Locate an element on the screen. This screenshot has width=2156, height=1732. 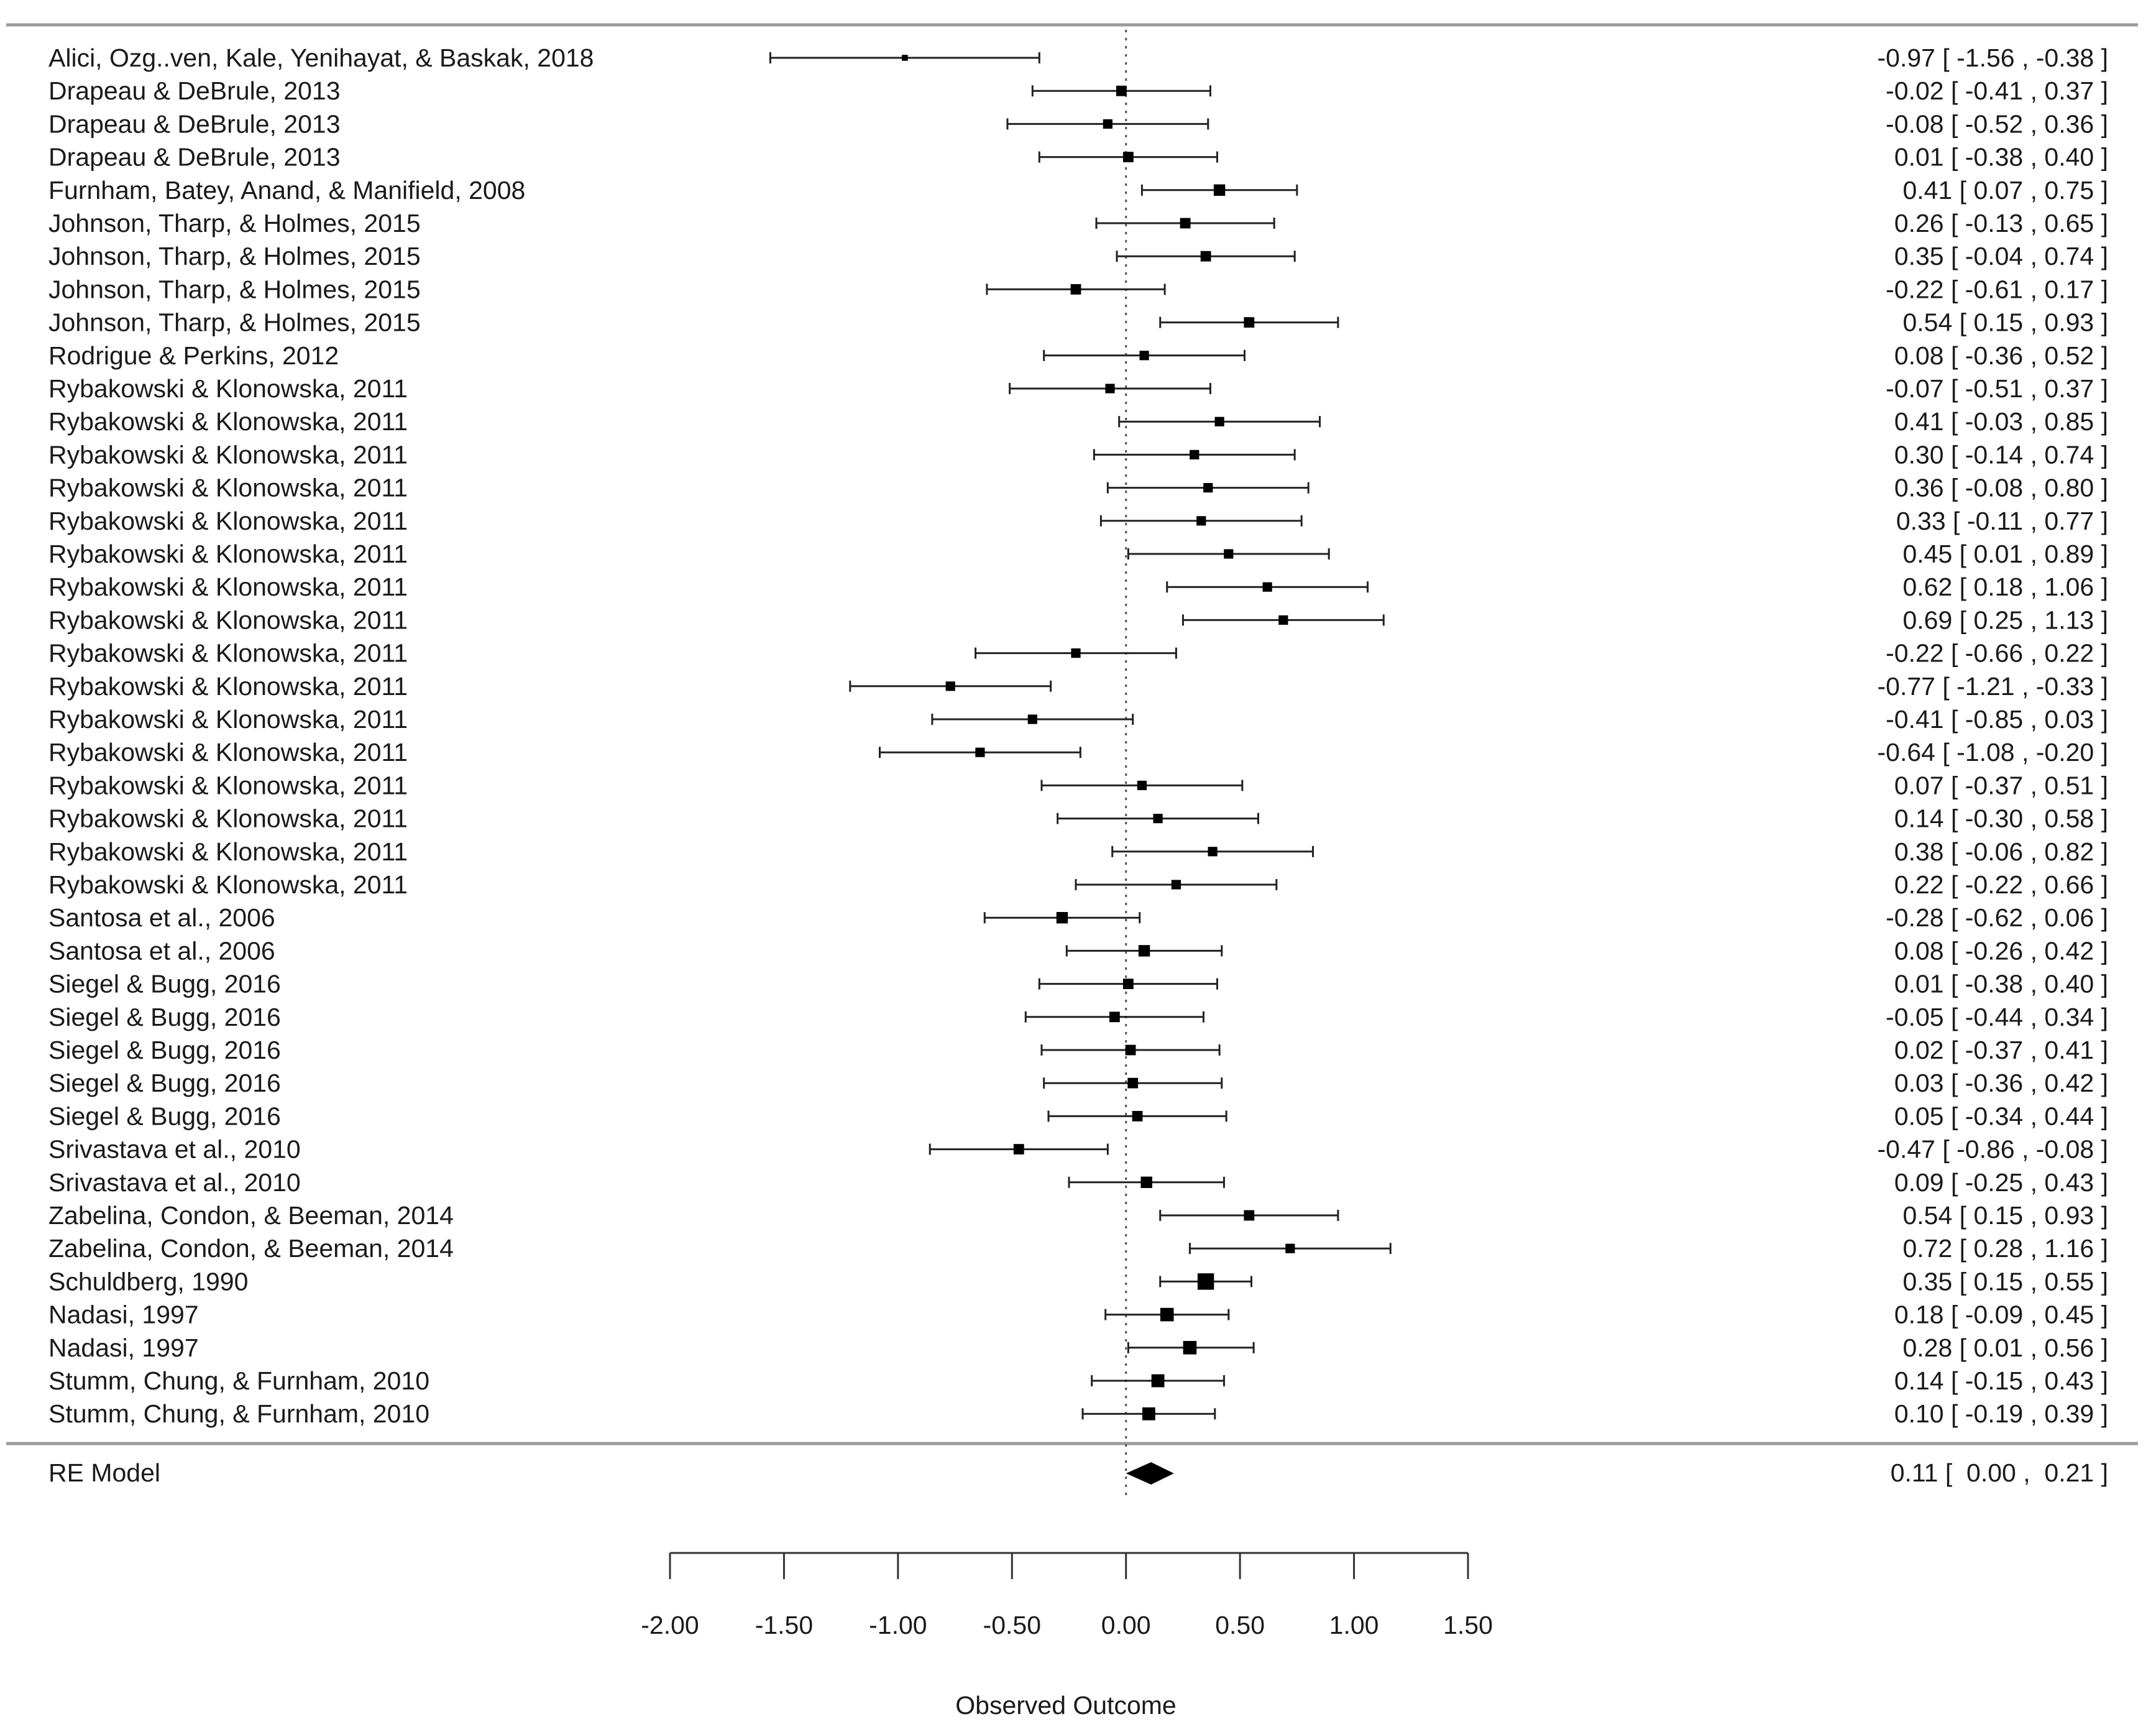
estimate-ci-label: 0.07 [ -0.37 , 0.51 ] is located at coordinates (2001, 785).